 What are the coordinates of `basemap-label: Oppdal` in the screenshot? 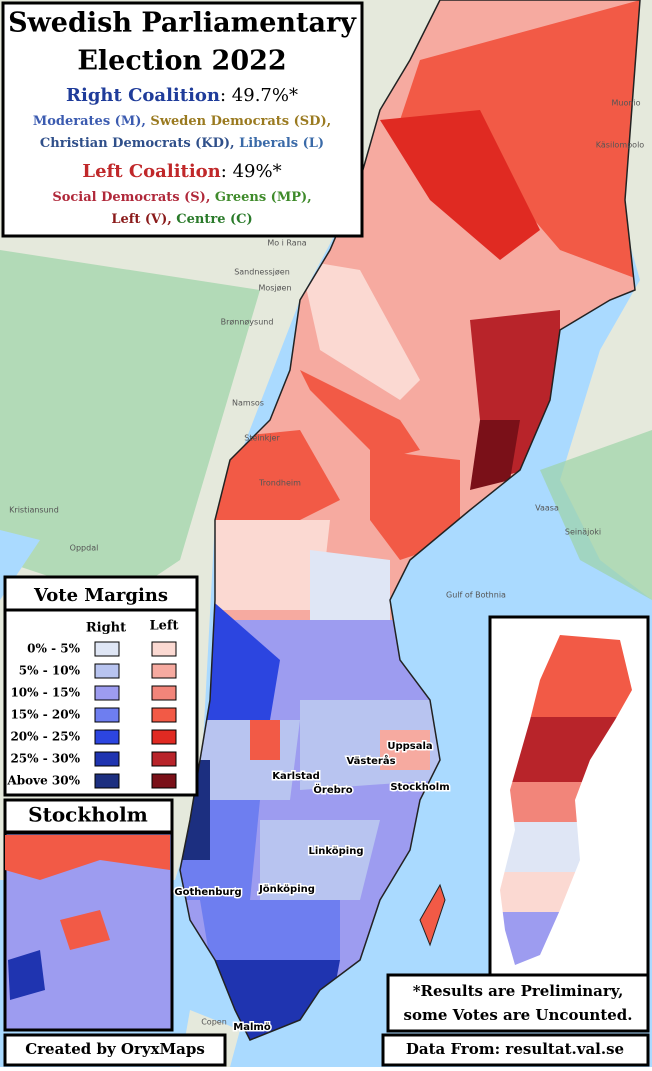 It's located at (84, 548).